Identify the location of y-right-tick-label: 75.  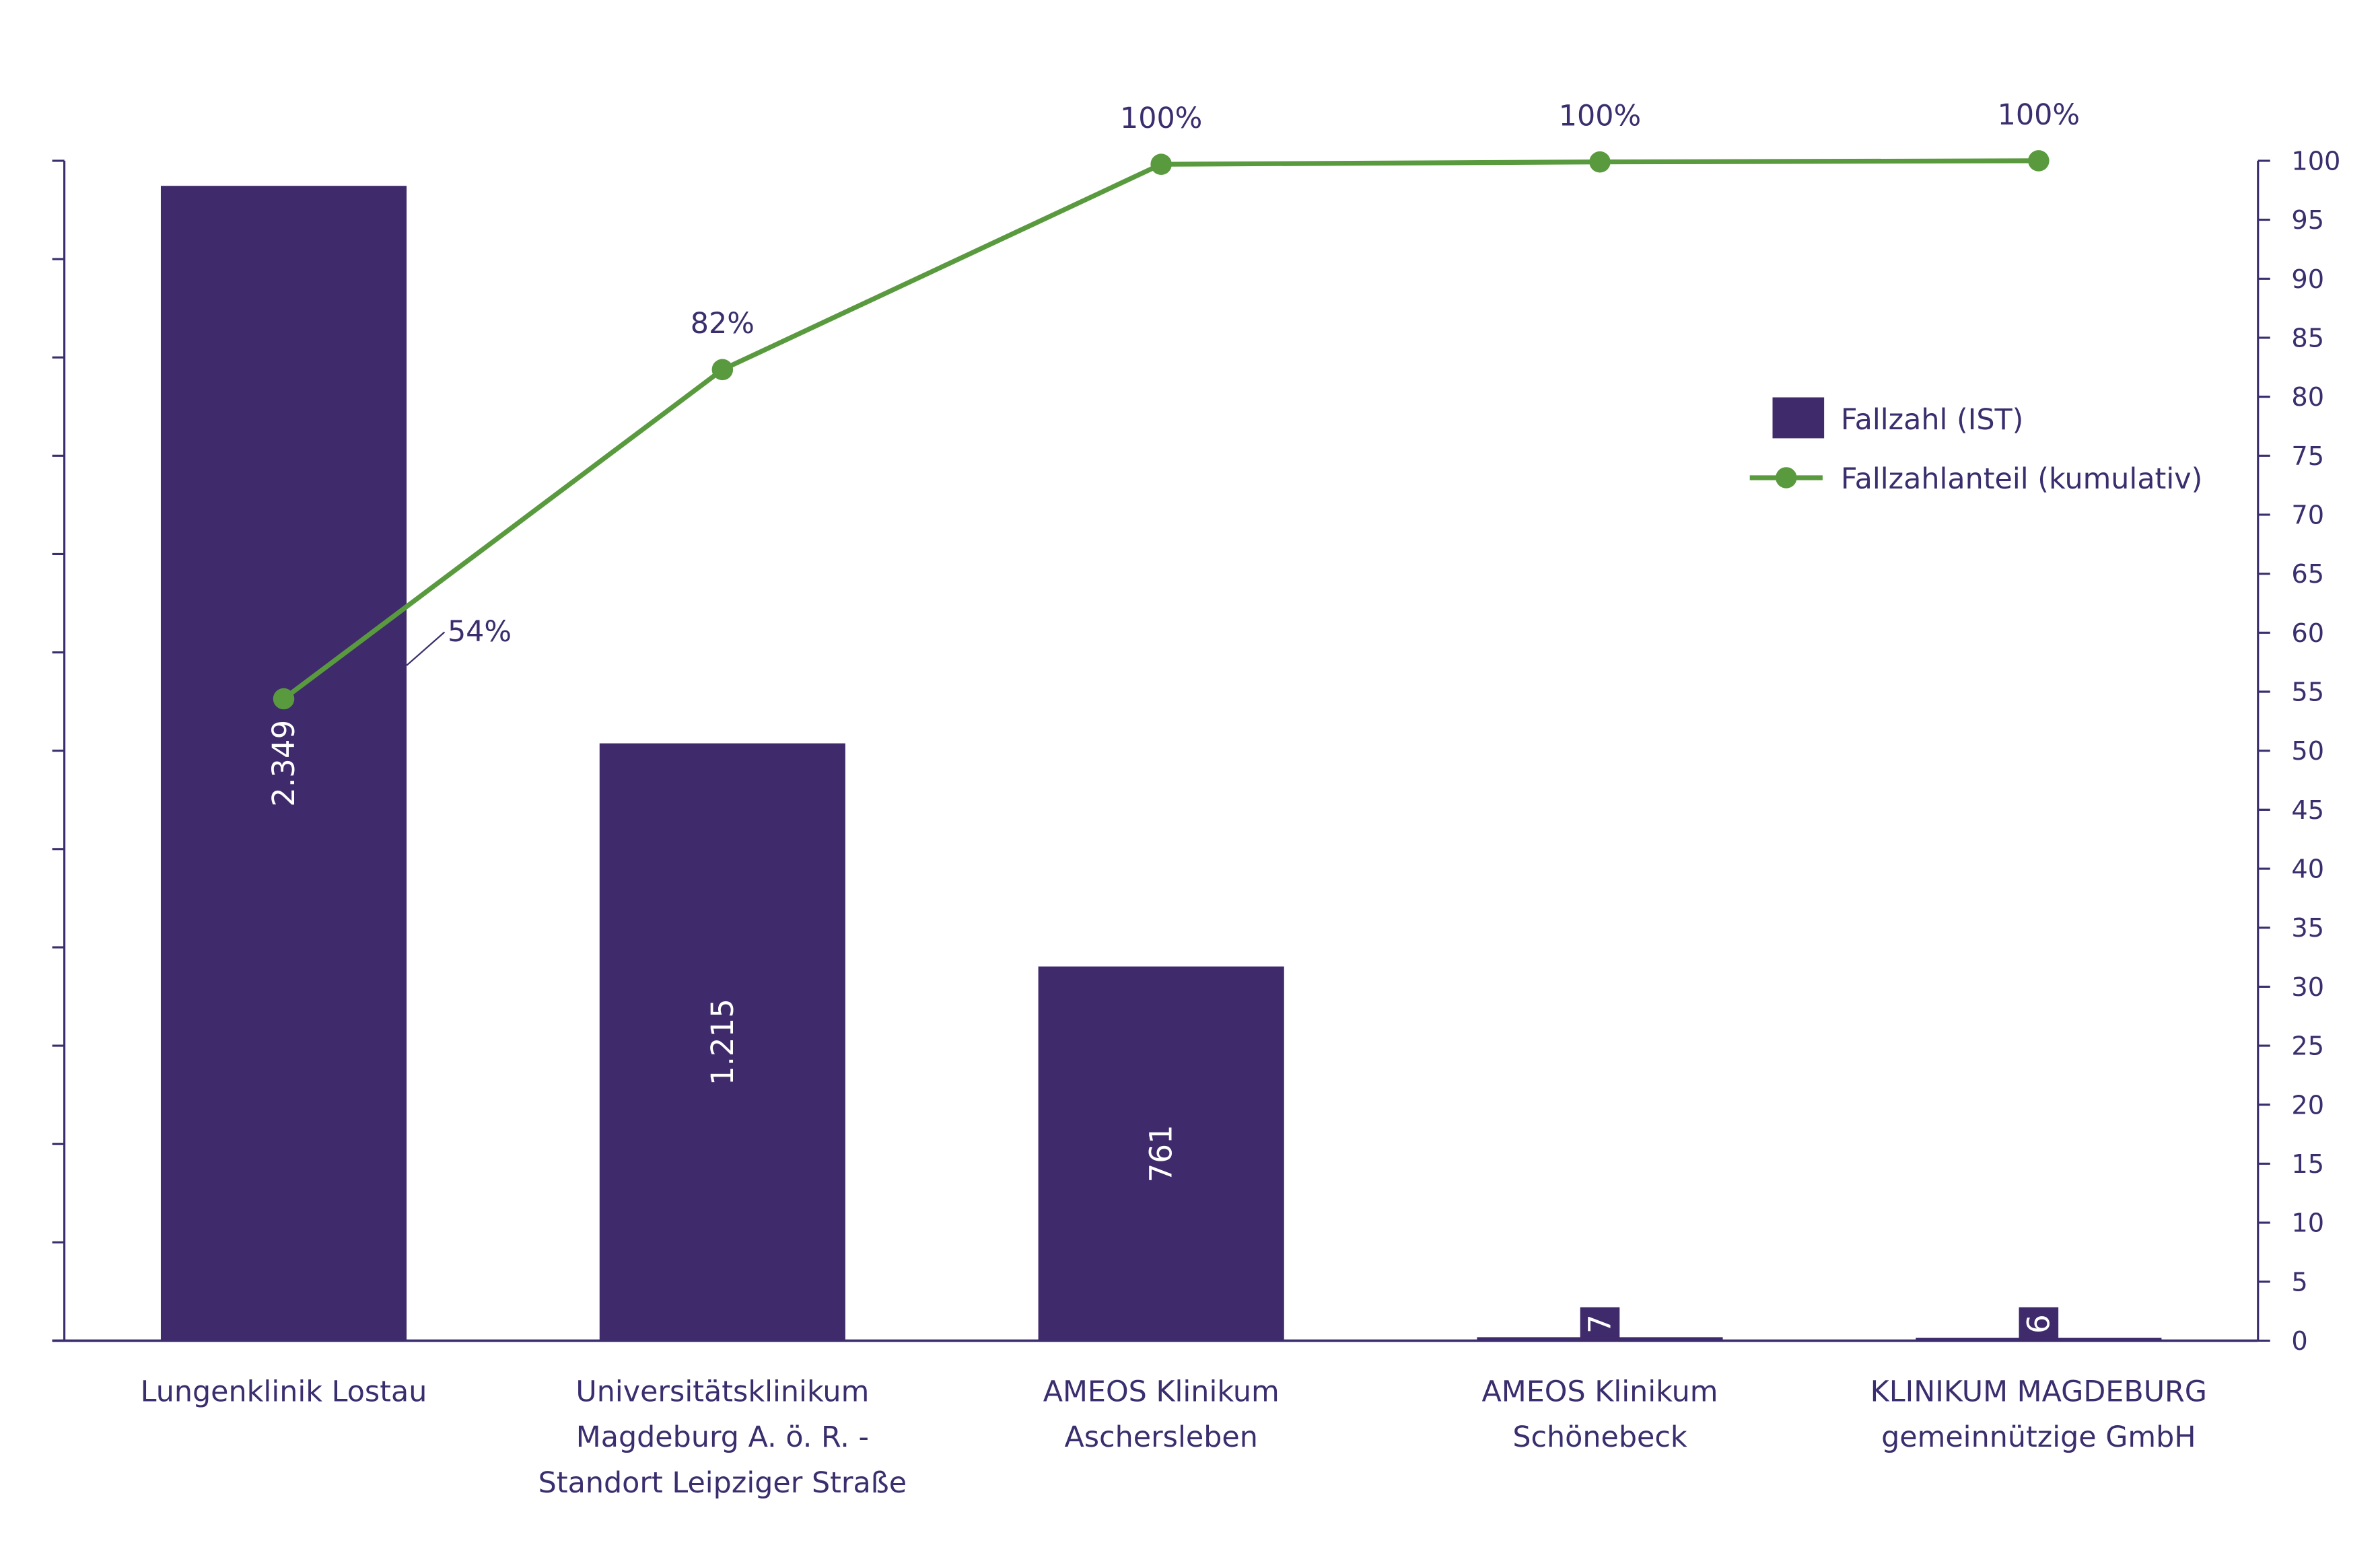
(2307, 456).